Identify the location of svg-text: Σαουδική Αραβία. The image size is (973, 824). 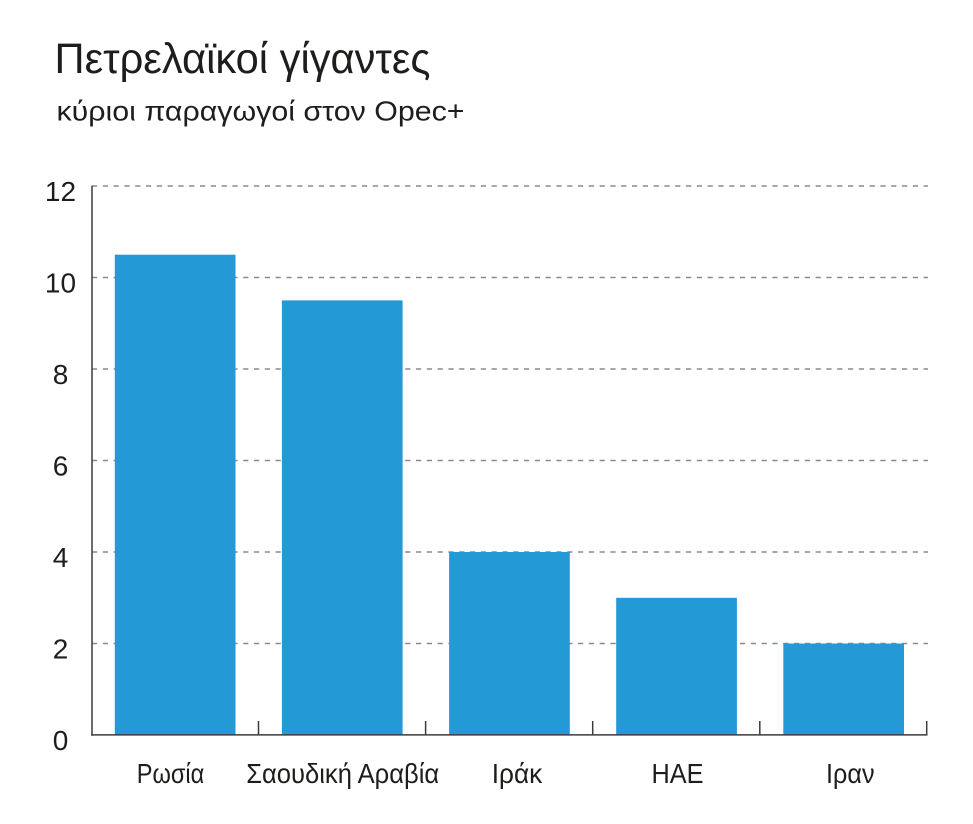
(342, 773).